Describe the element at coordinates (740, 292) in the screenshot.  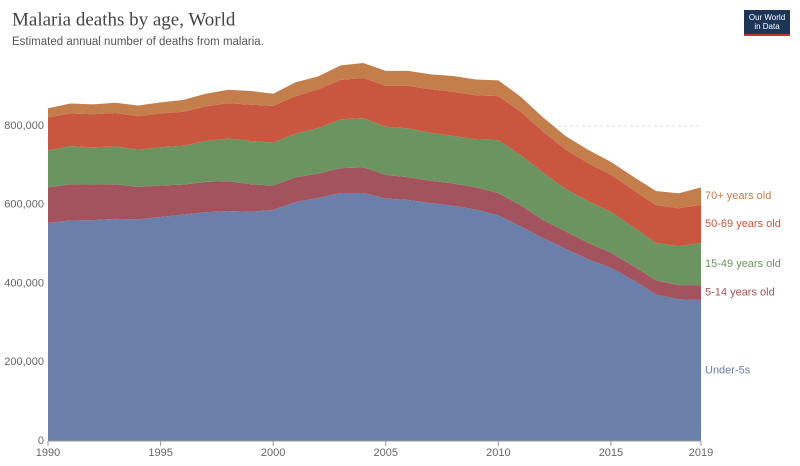
I see `legend-label: 5-14 years old` at that location.